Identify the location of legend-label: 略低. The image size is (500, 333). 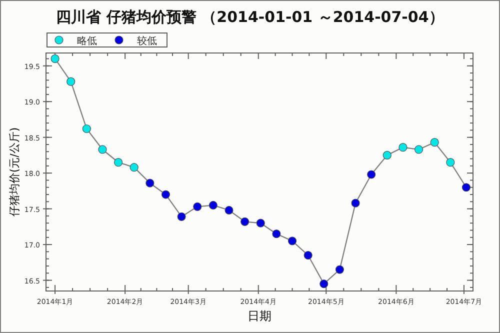
(87, 41).